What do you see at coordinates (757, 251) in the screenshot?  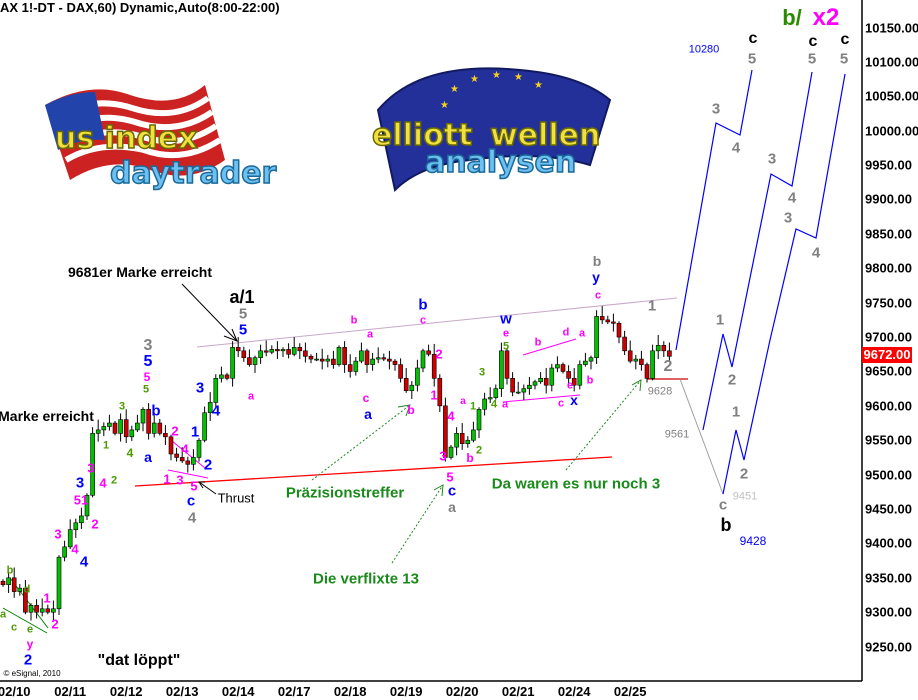 I see `projection-path-b` at bounding box center [757, 251].